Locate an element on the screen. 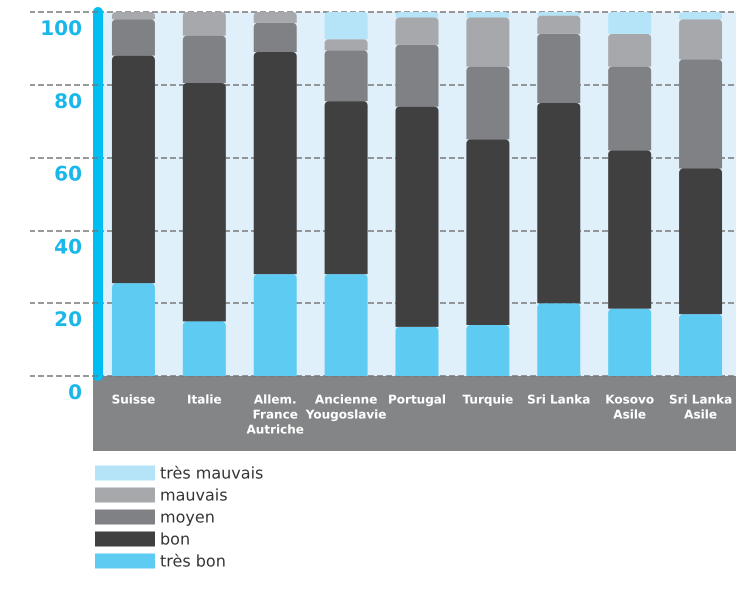  x-tick-label: Sri Lanka is located at coordinates (558, 399).